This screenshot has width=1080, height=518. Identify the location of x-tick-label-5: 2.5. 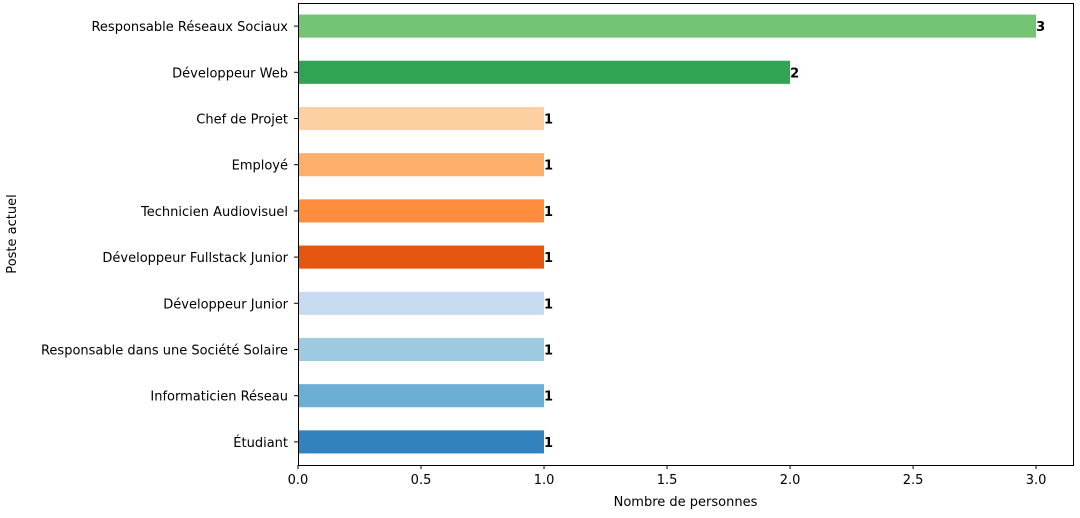
(913, 480).